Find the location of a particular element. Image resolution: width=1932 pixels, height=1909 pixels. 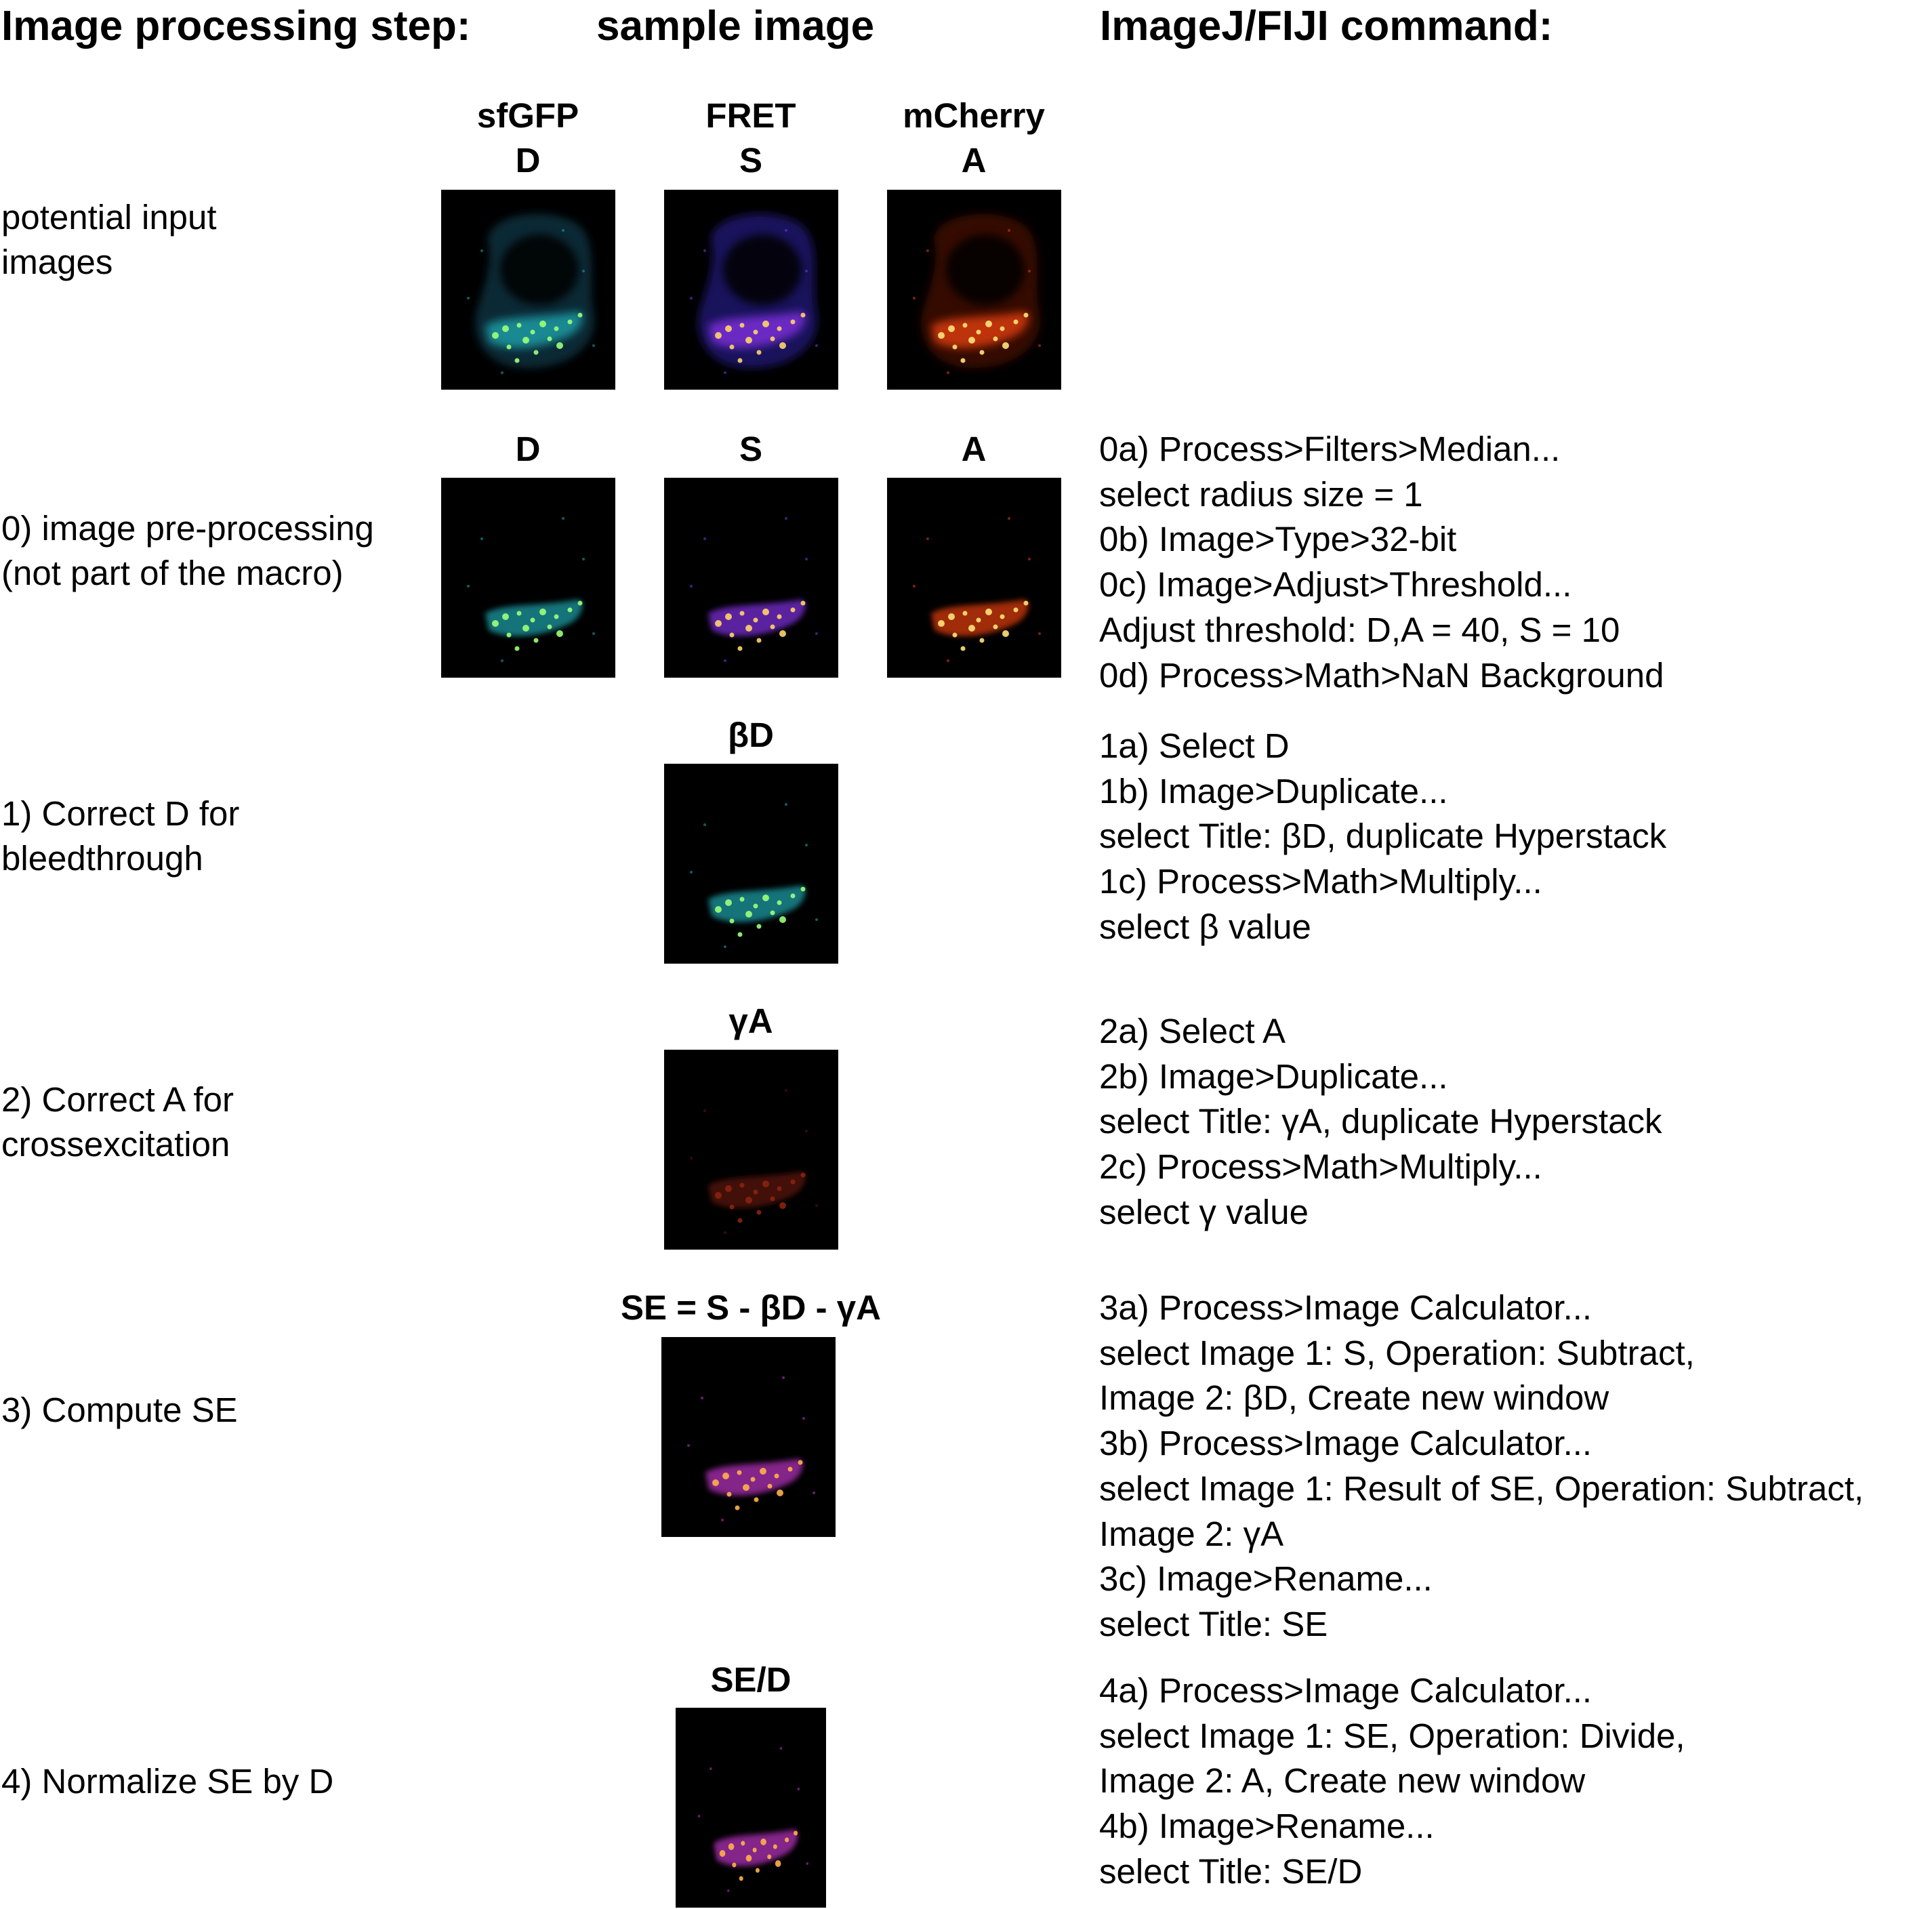

command-line: select Title: βD, duplicate Hyperstack is located at coordinates (1383, 836).